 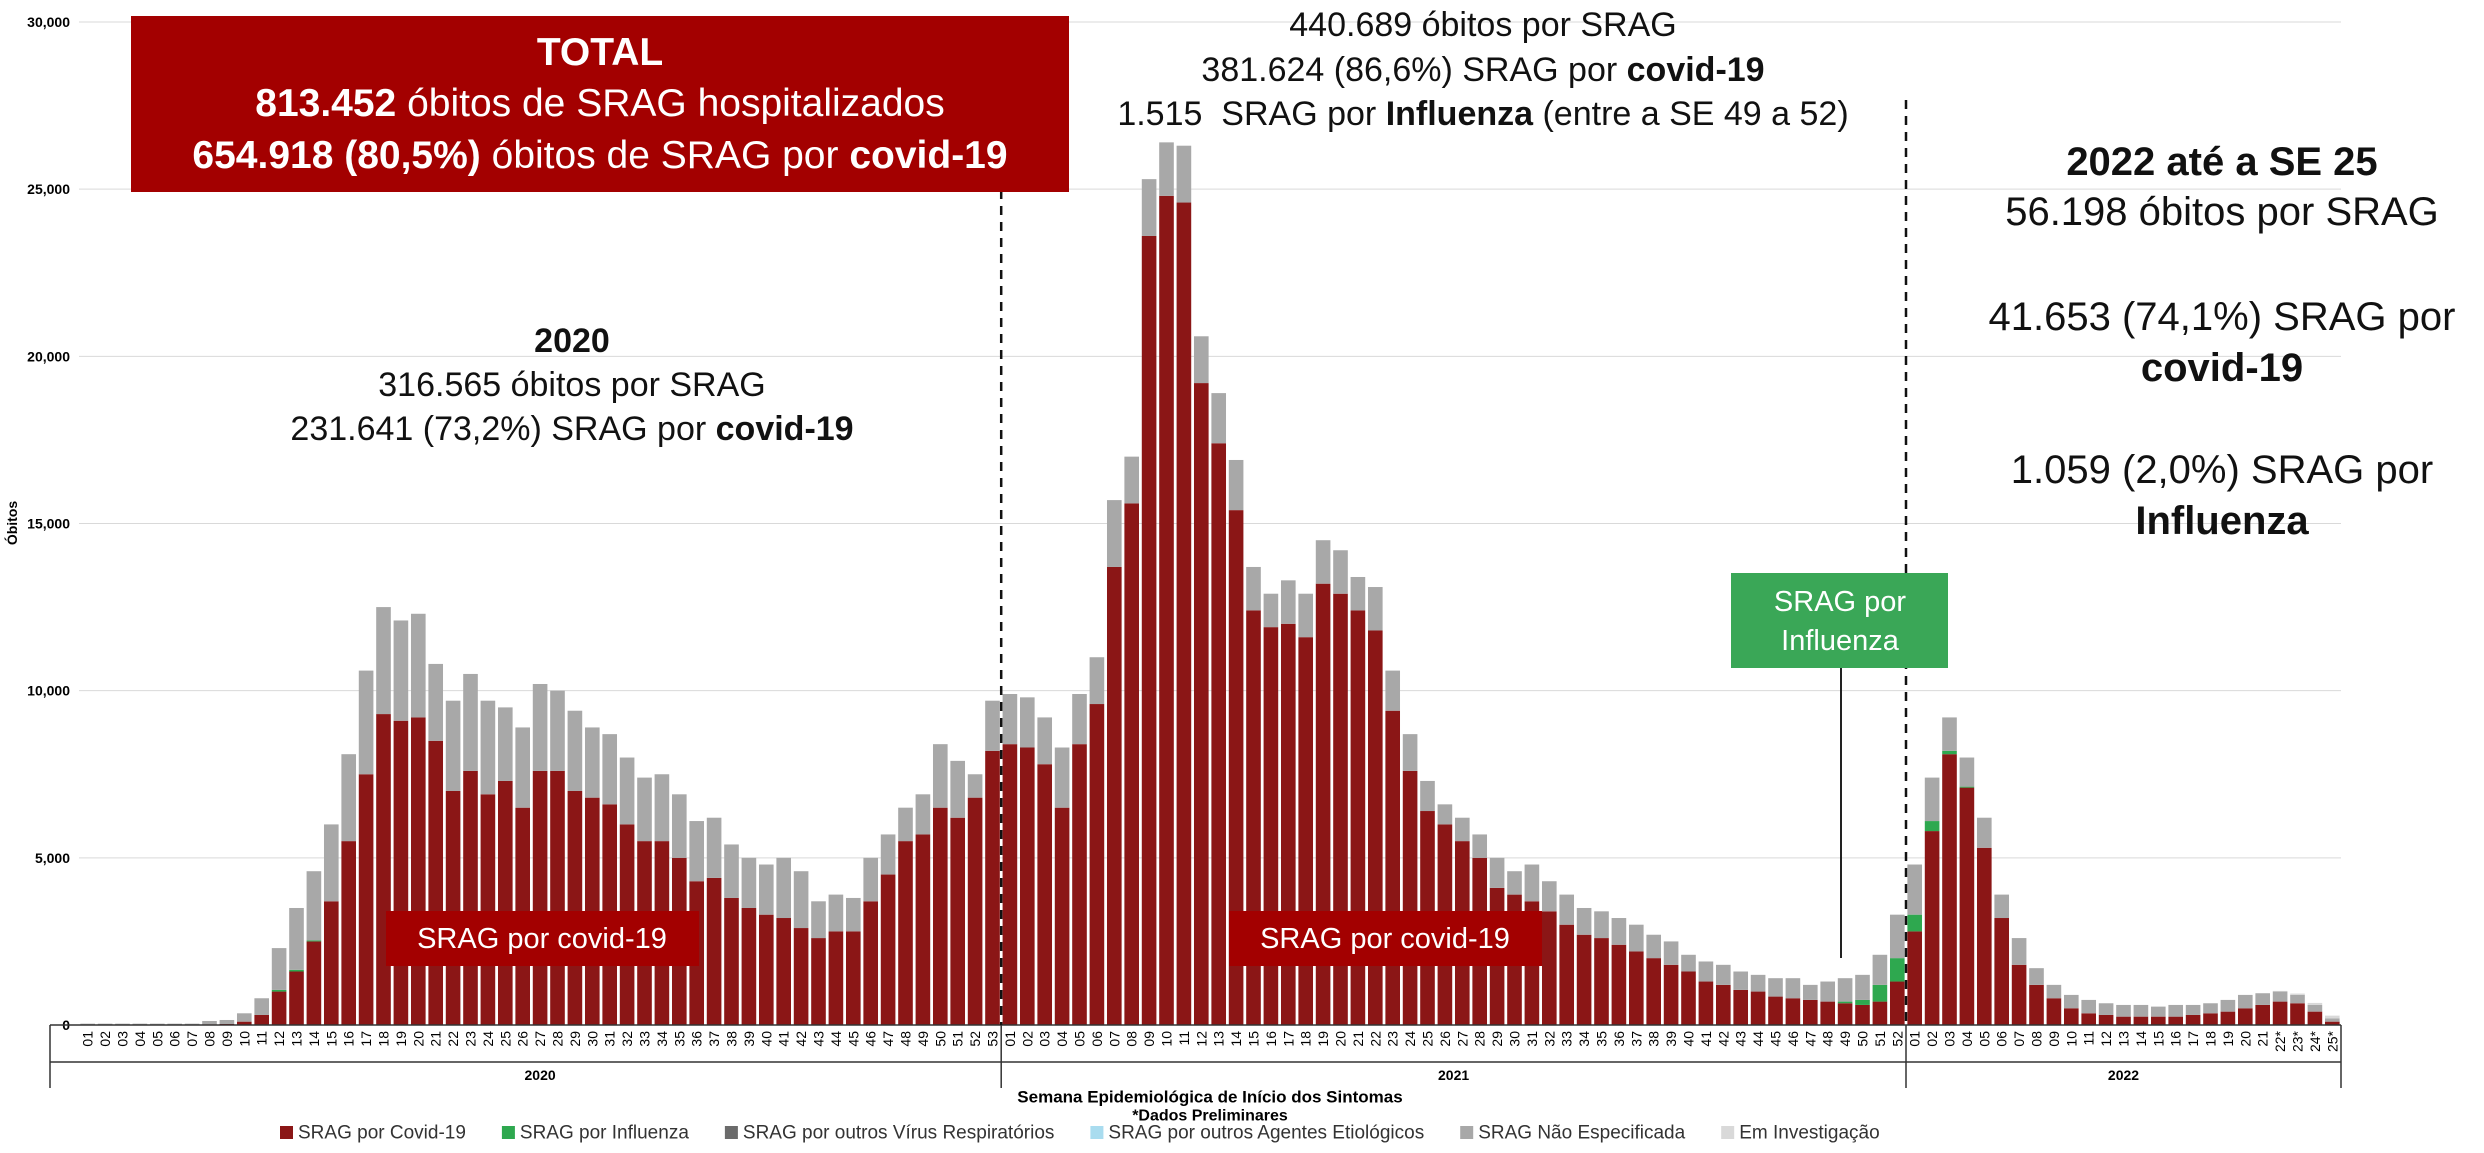 What do you see at coordinates (48, 189) in the screenshot?
I see `y-tick-label: 25,000` at bounding box center [48, 189].